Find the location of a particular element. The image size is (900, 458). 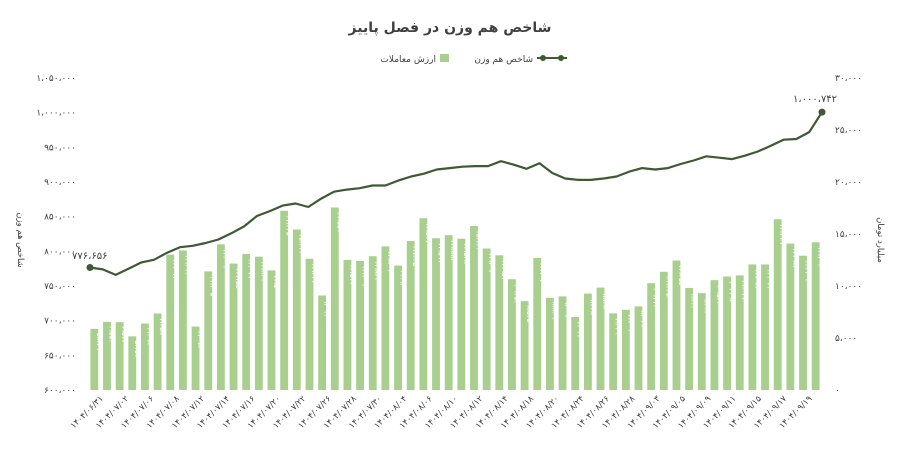

y-left-tick-label: ۷۰۰،۰۰۰ is located at coordinates (60, 322).